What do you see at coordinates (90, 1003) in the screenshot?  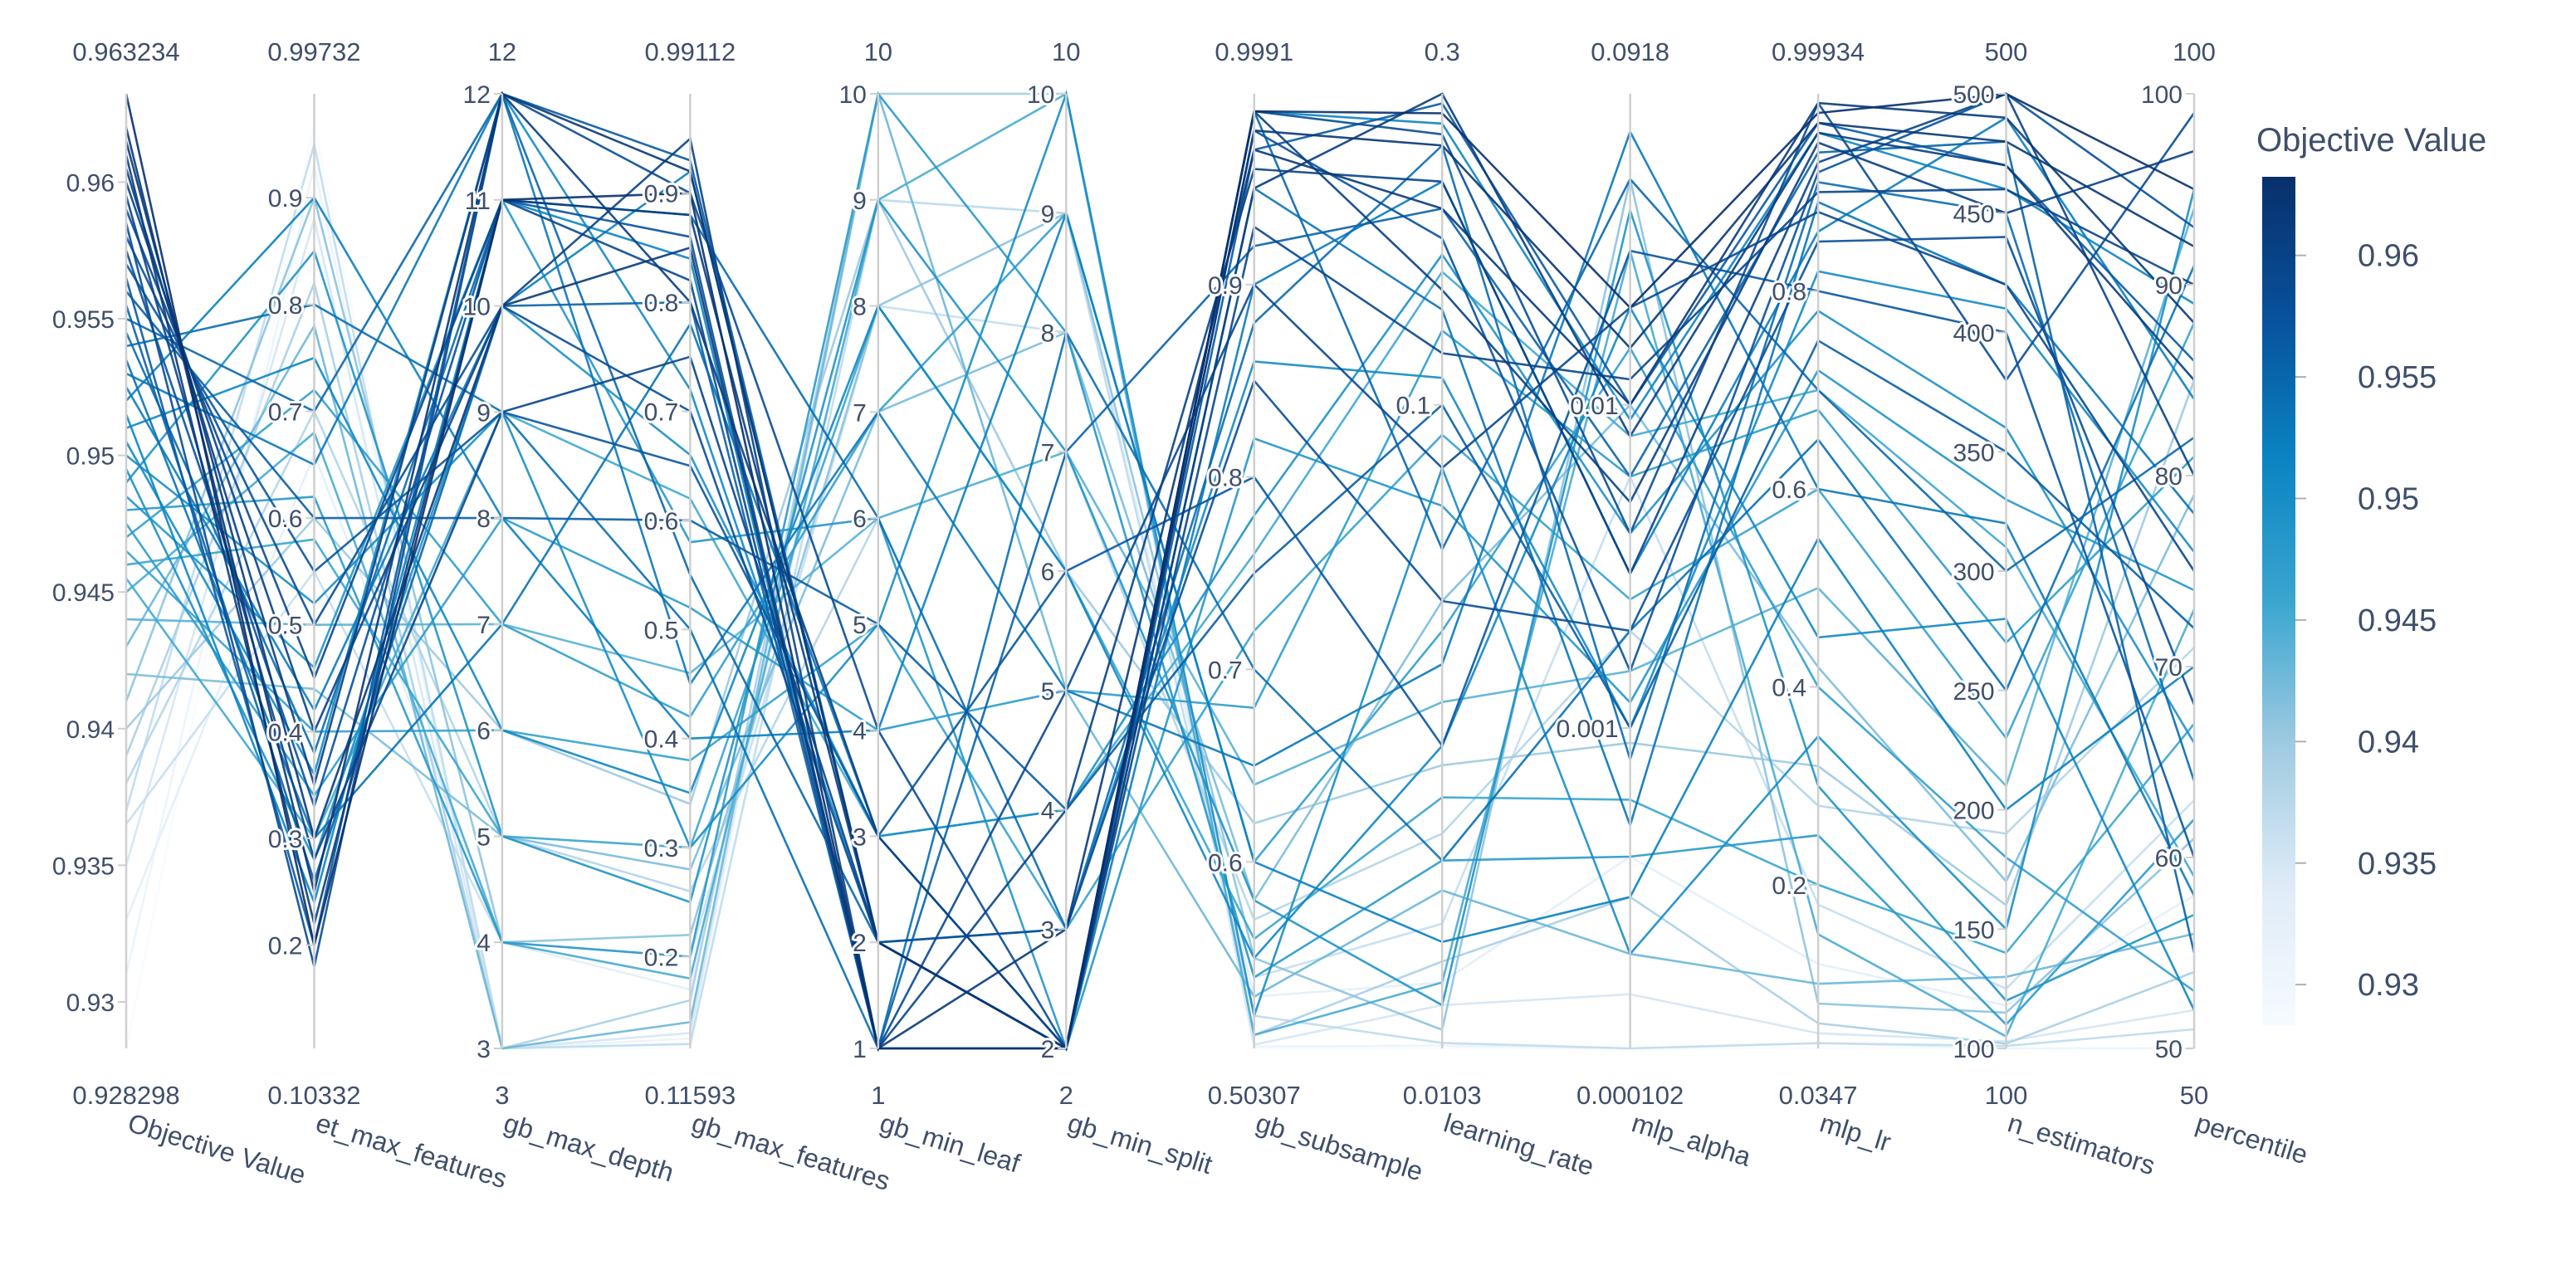 I see `tick-label: 0.93` at bounding box center [90, 1003].